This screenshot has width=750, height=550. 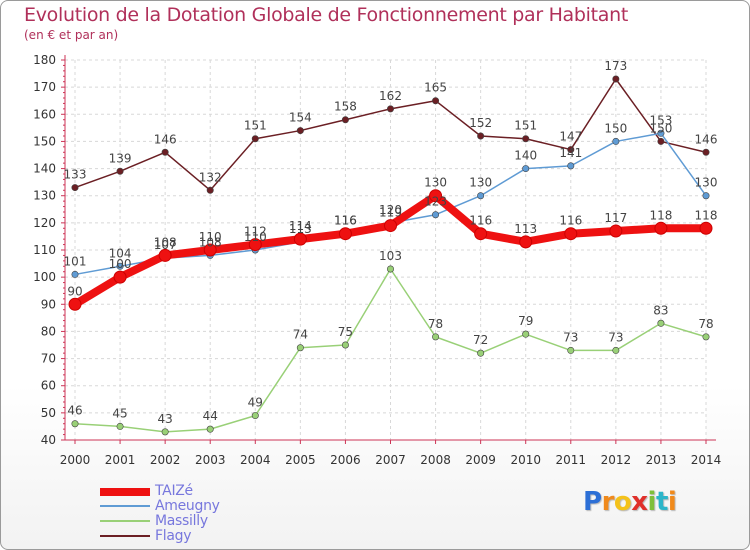 I want to click on x-tick-label: 2010, so click(x=525, y=460).